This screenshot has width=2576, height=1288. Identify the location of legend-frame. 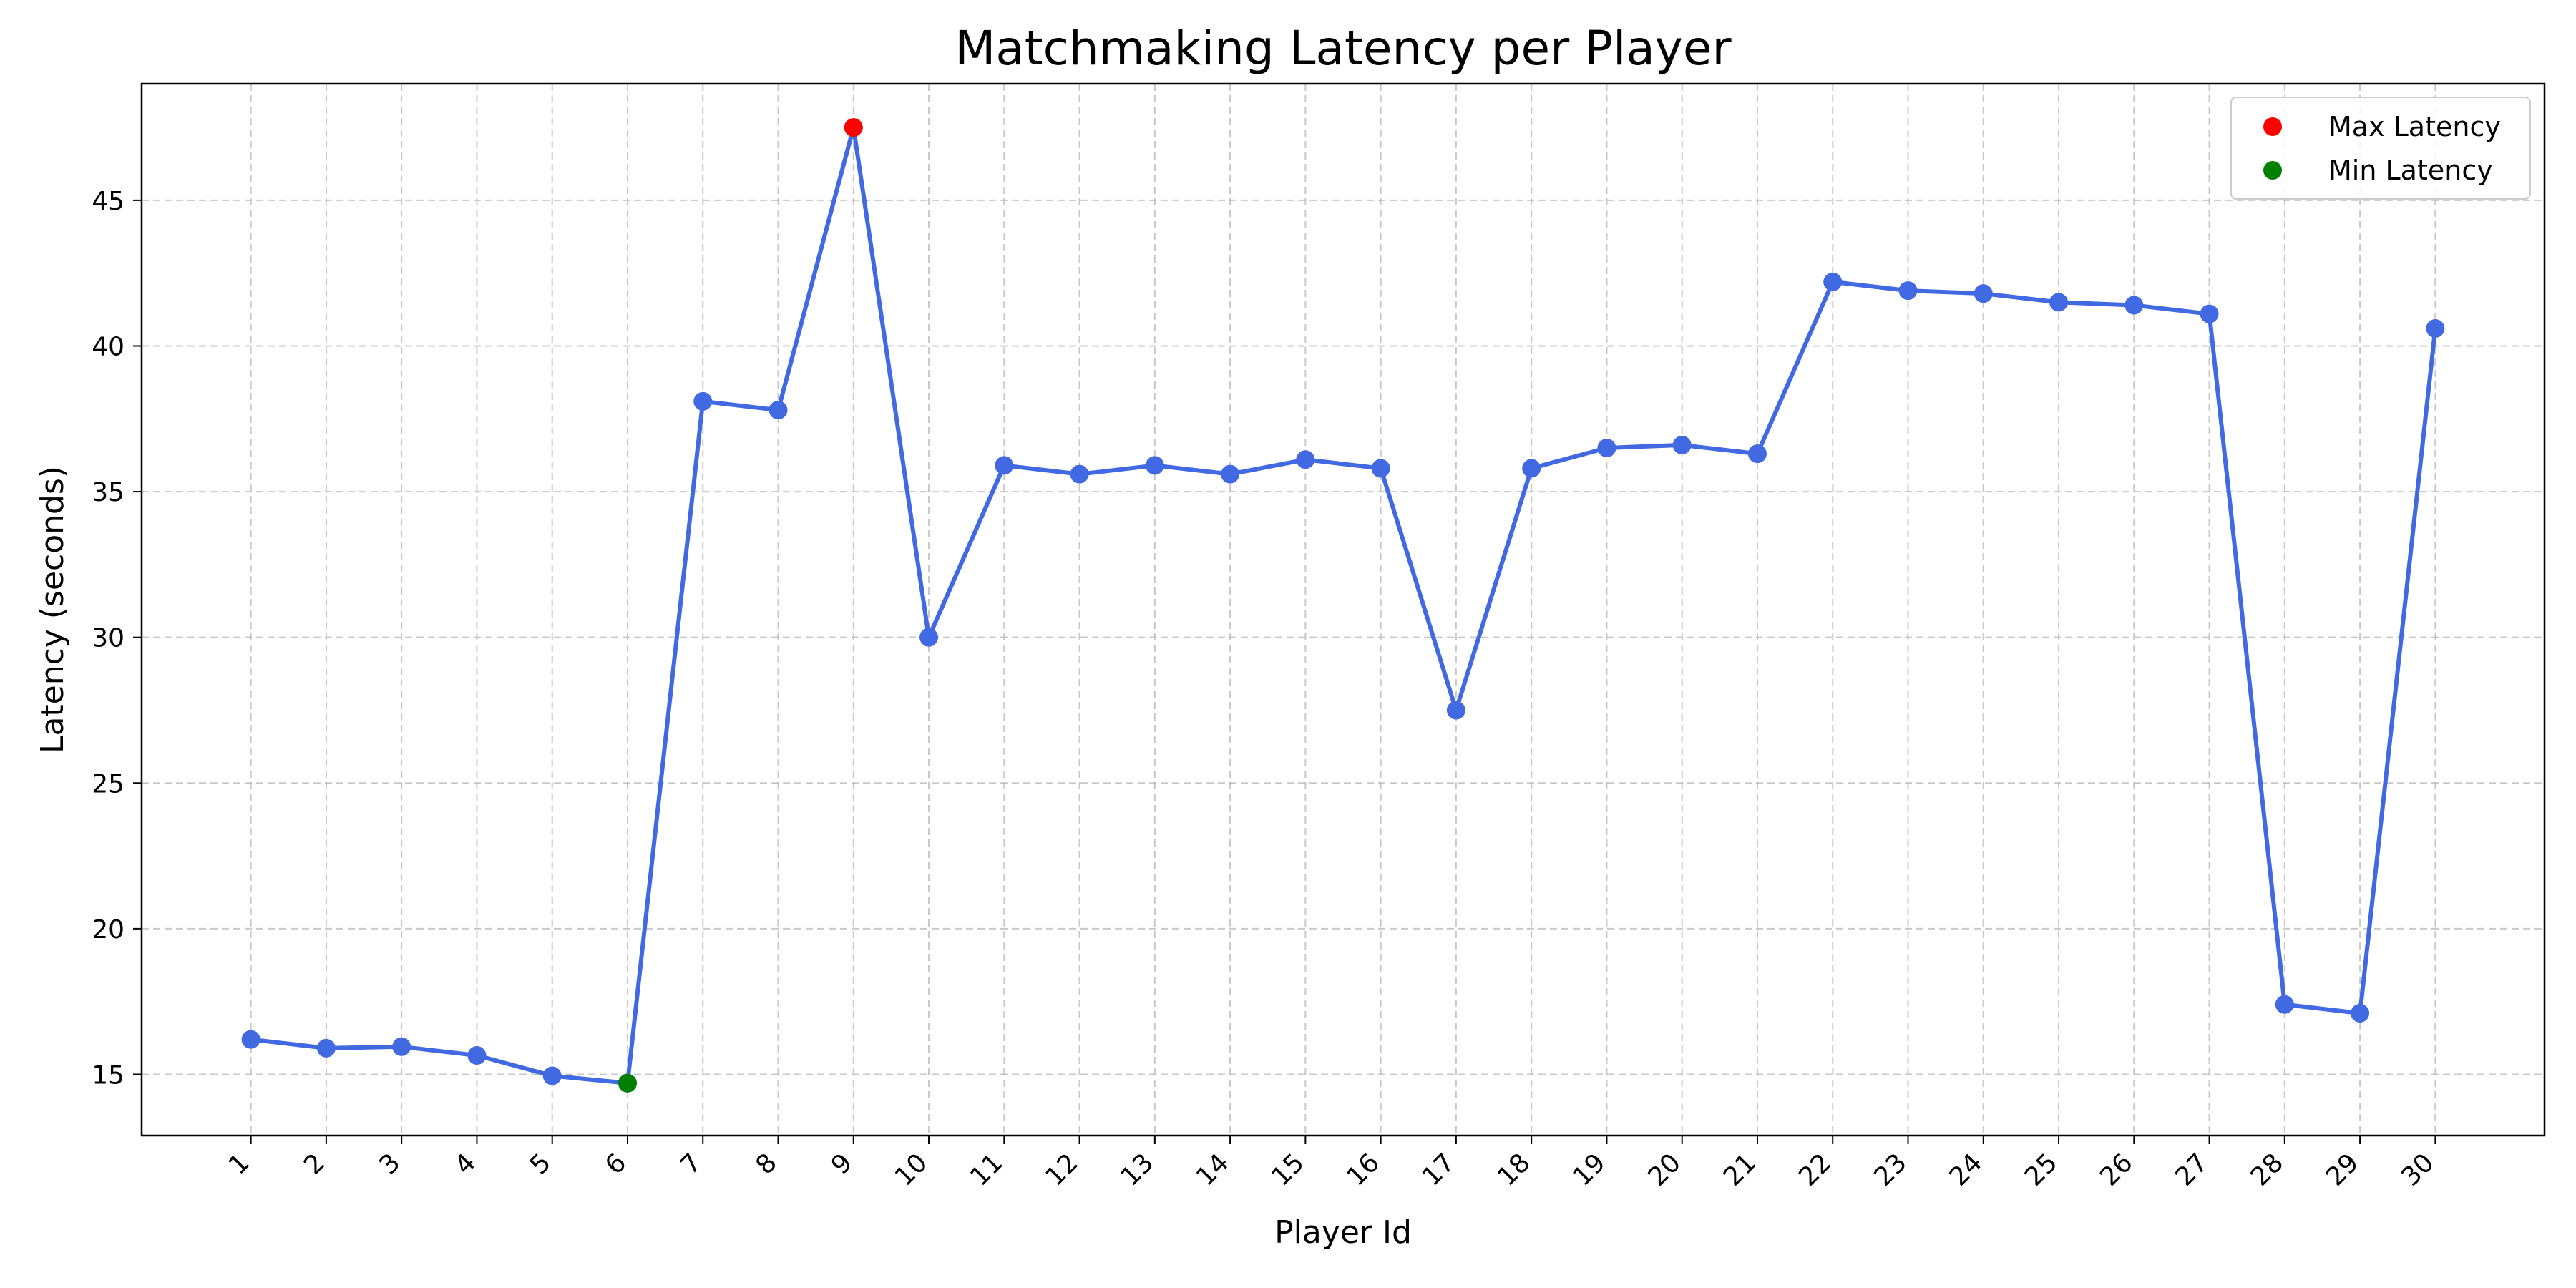
(2380, 148).